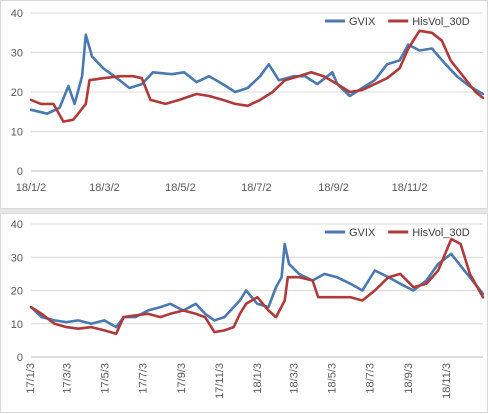  Describe the element at coordinates (370, 378) in the screenshot. I see `x-tick-label: 18/7/3` at that location.